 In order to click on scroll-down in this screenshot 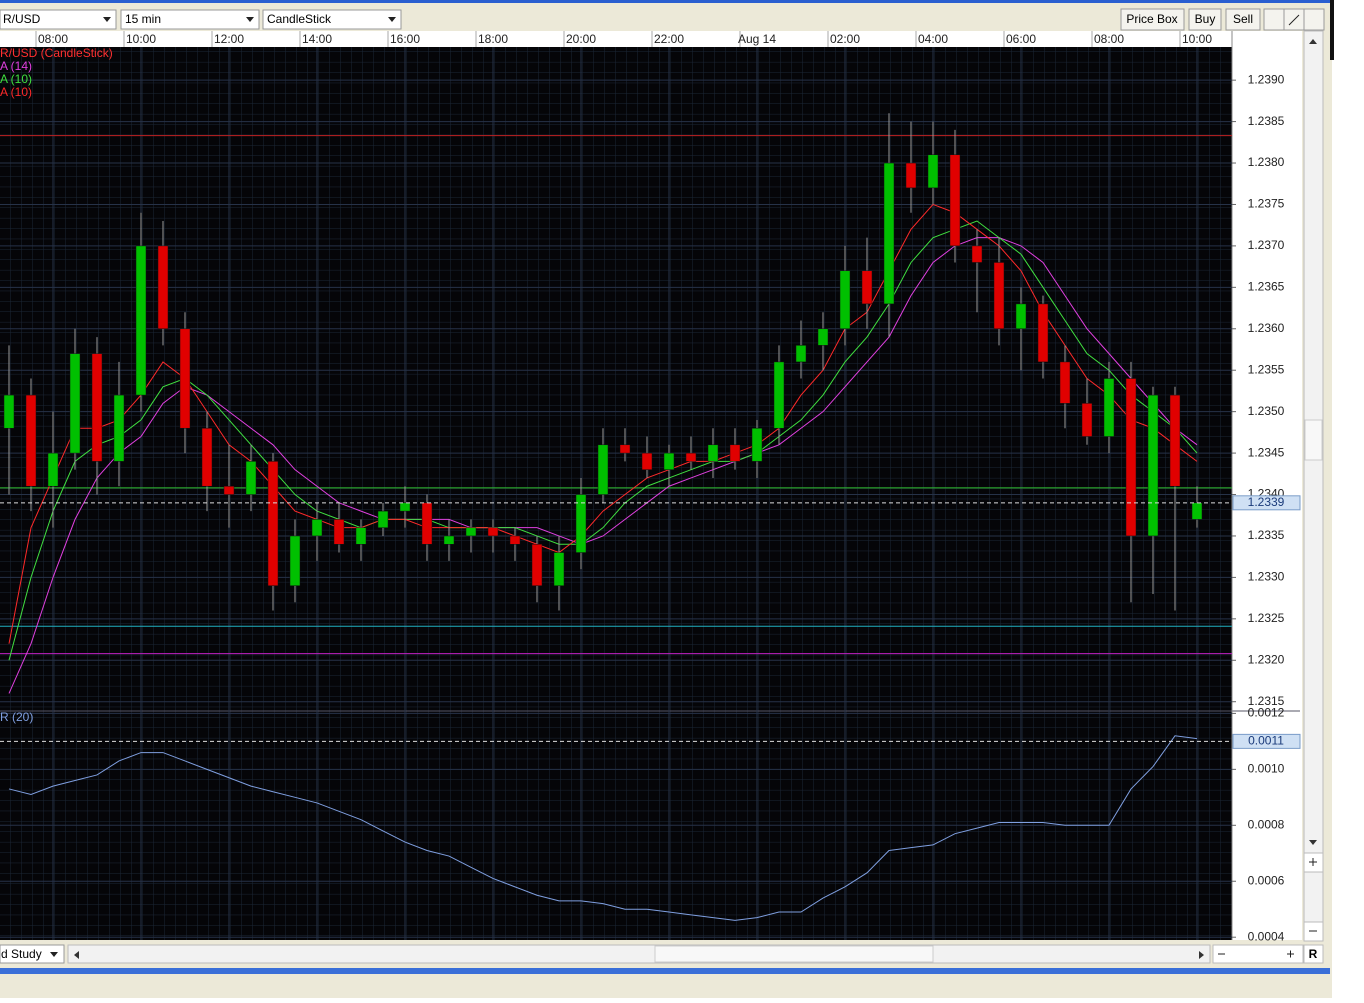, I will do `click(1313, 842)`.